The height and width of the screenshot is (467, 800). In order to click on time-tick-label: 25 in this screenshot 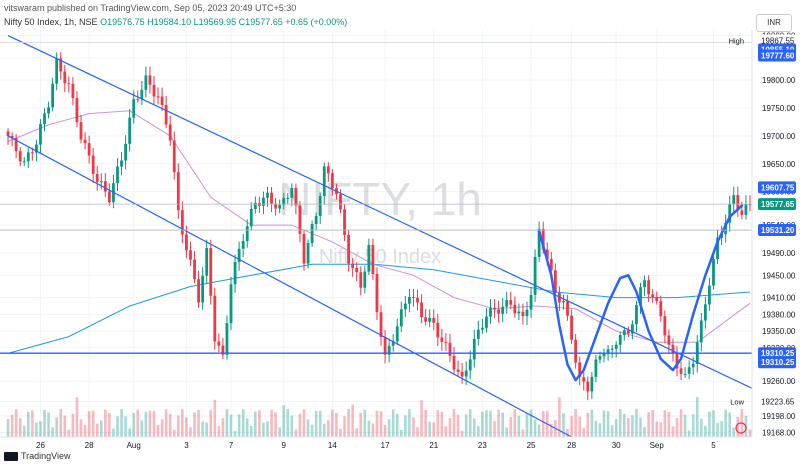, I will do `click(531, 445)`.